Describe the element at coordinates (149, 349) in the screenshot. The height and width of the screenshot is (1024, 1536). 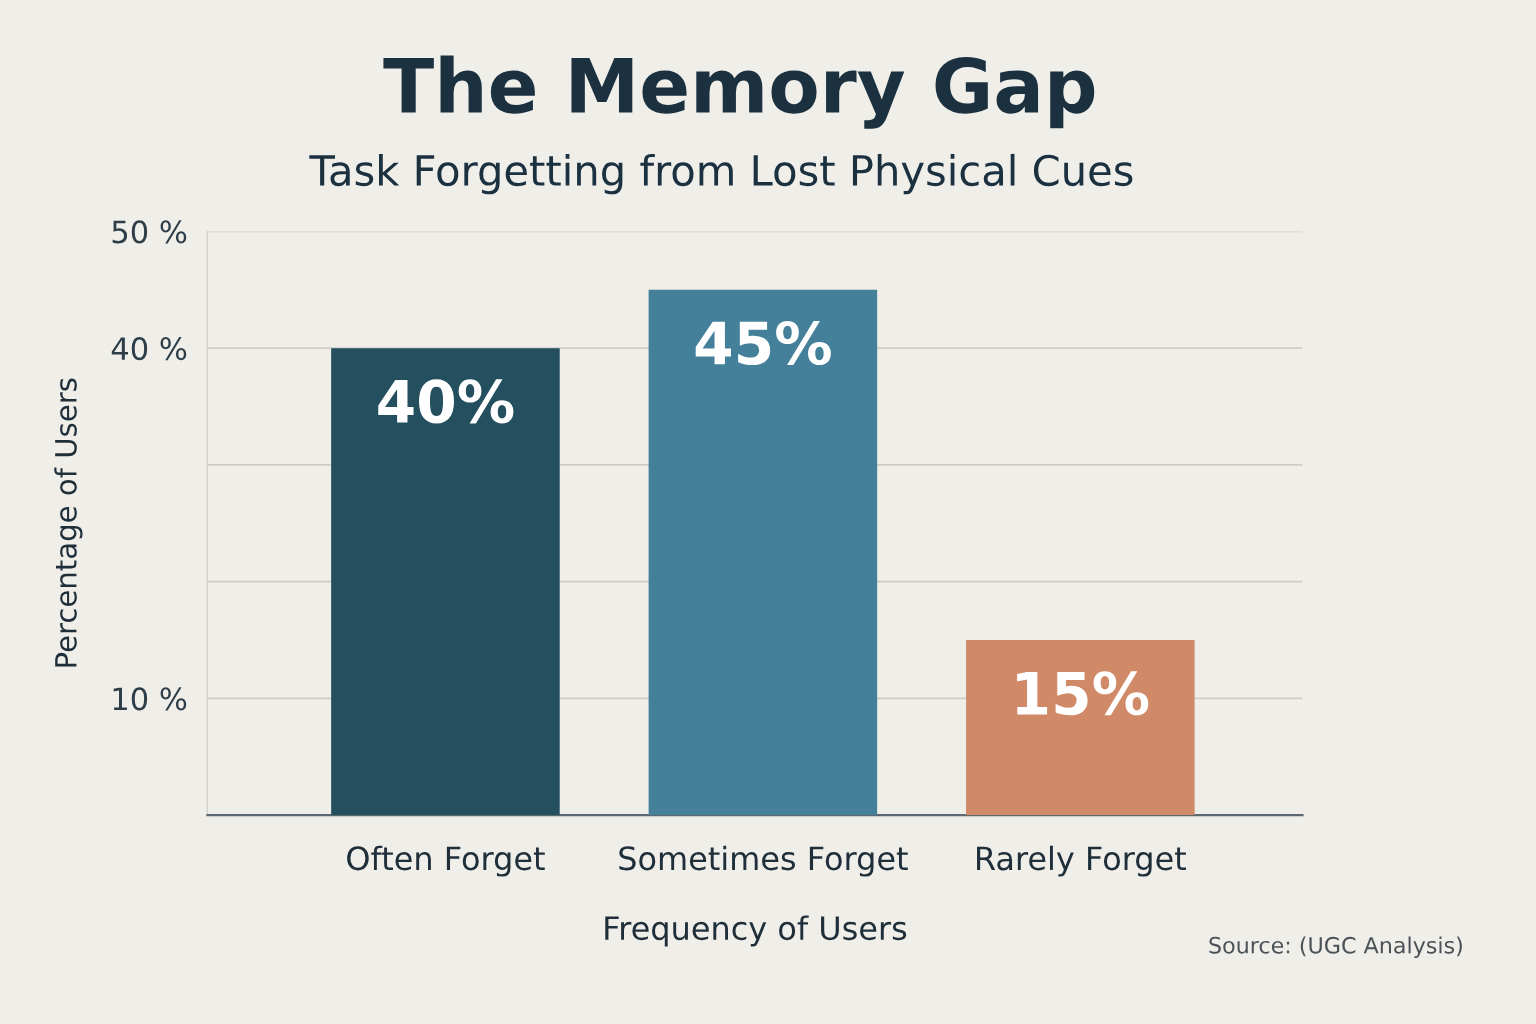
I see `y-tick-label: 40 %` at that location.